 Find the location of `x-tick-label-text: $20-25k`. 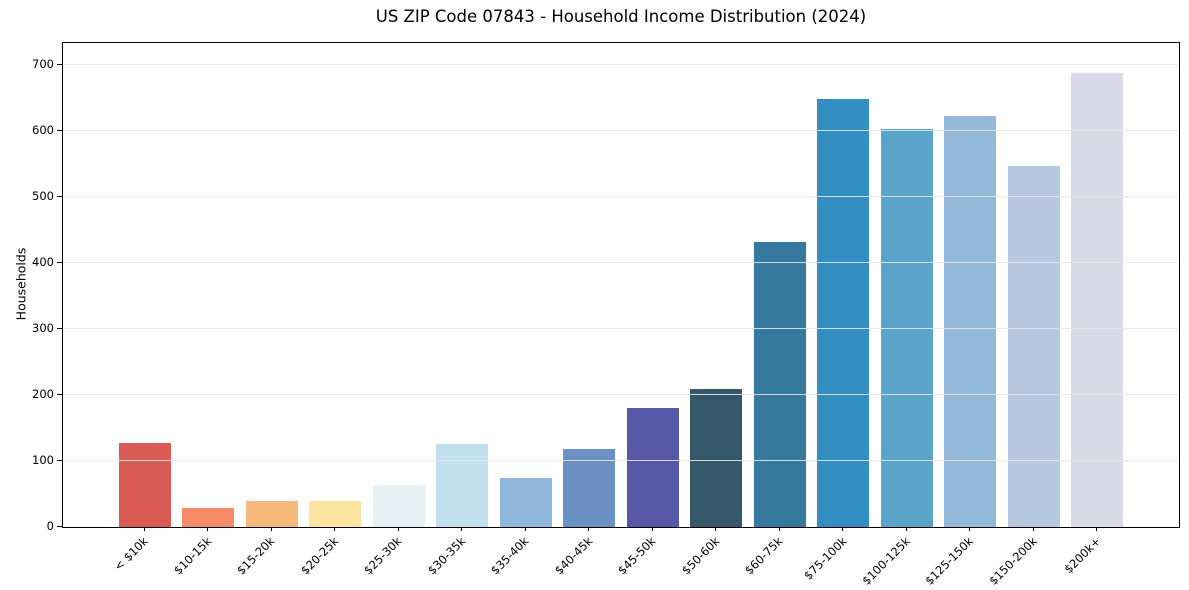

x-tick-label-text: $20-25k is located at coordinates (319, 556).